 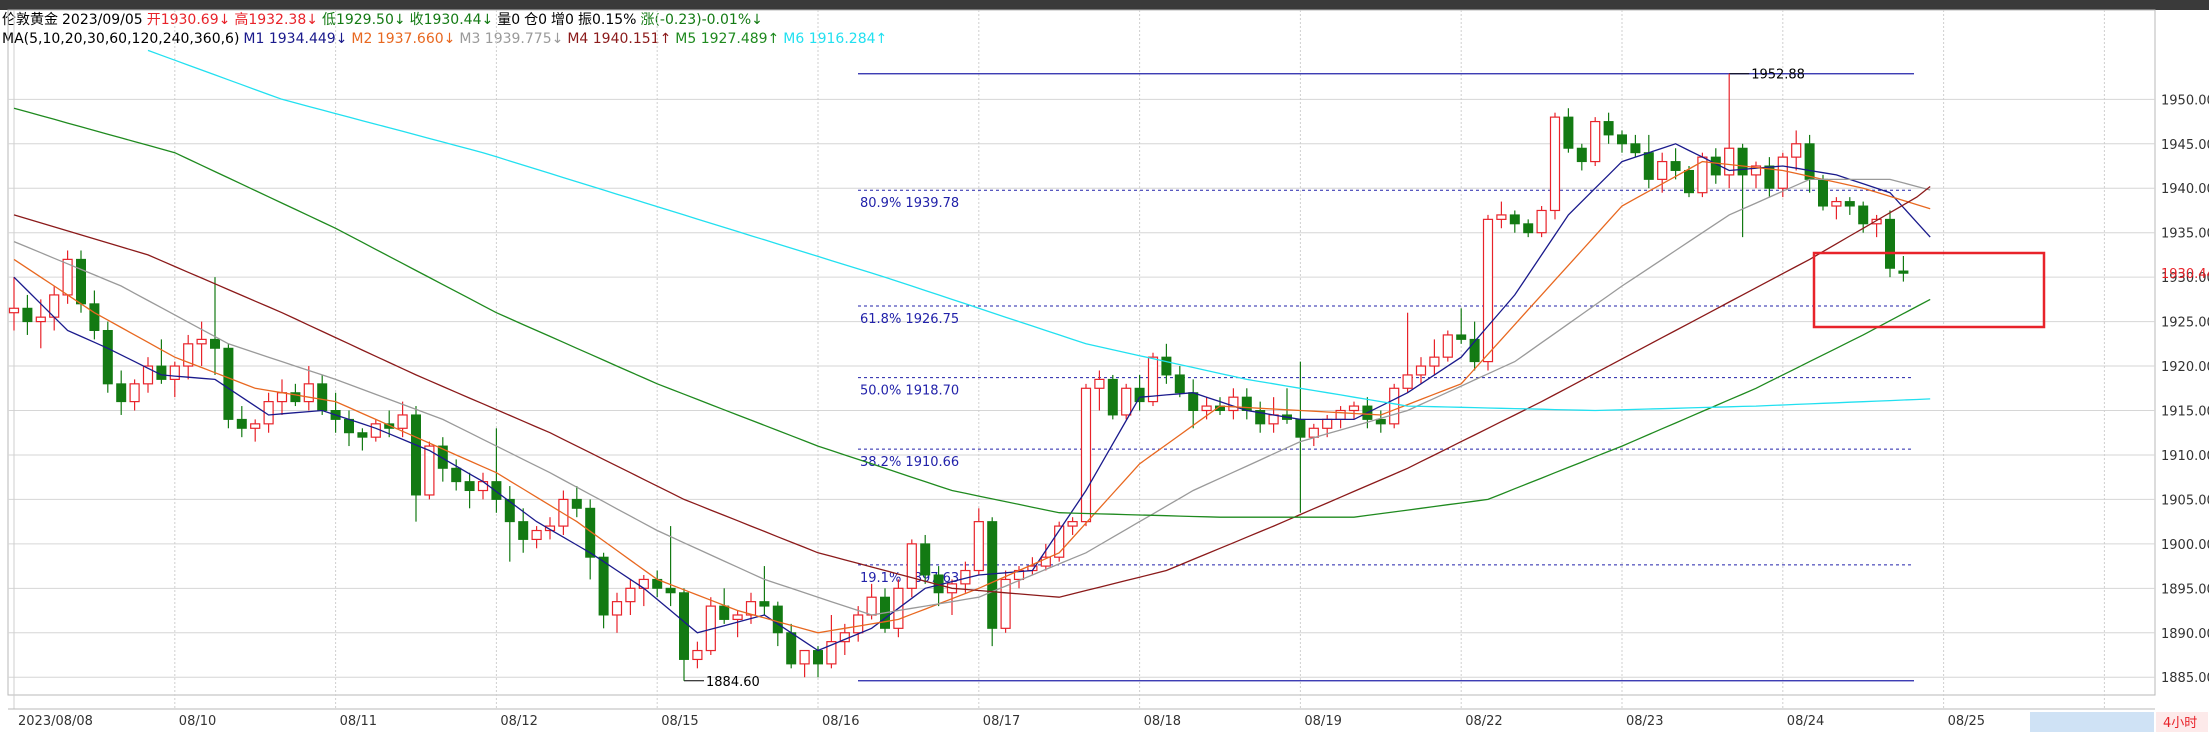 What do you see at coordinates (2185, 589) in the screenshot?
I see `y-tick-label: 1895.00` at bounding box center [2185, 589].